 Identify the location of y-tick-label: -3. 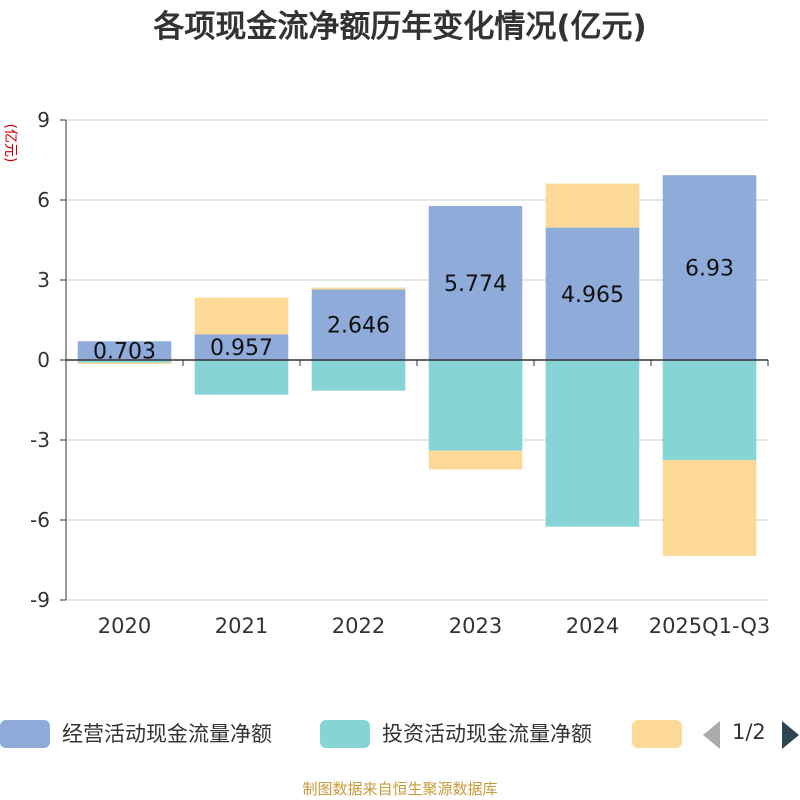
(40, 440).